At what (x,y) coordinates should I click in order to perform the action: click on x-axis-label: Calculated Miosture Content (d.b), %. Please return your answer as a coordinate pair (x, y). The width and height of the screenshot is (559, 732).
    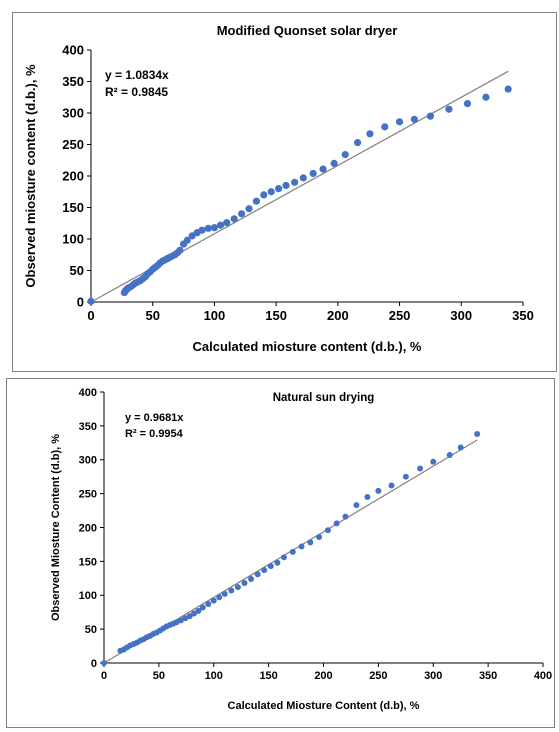
    Looking at the image, I should click on (324, 706).